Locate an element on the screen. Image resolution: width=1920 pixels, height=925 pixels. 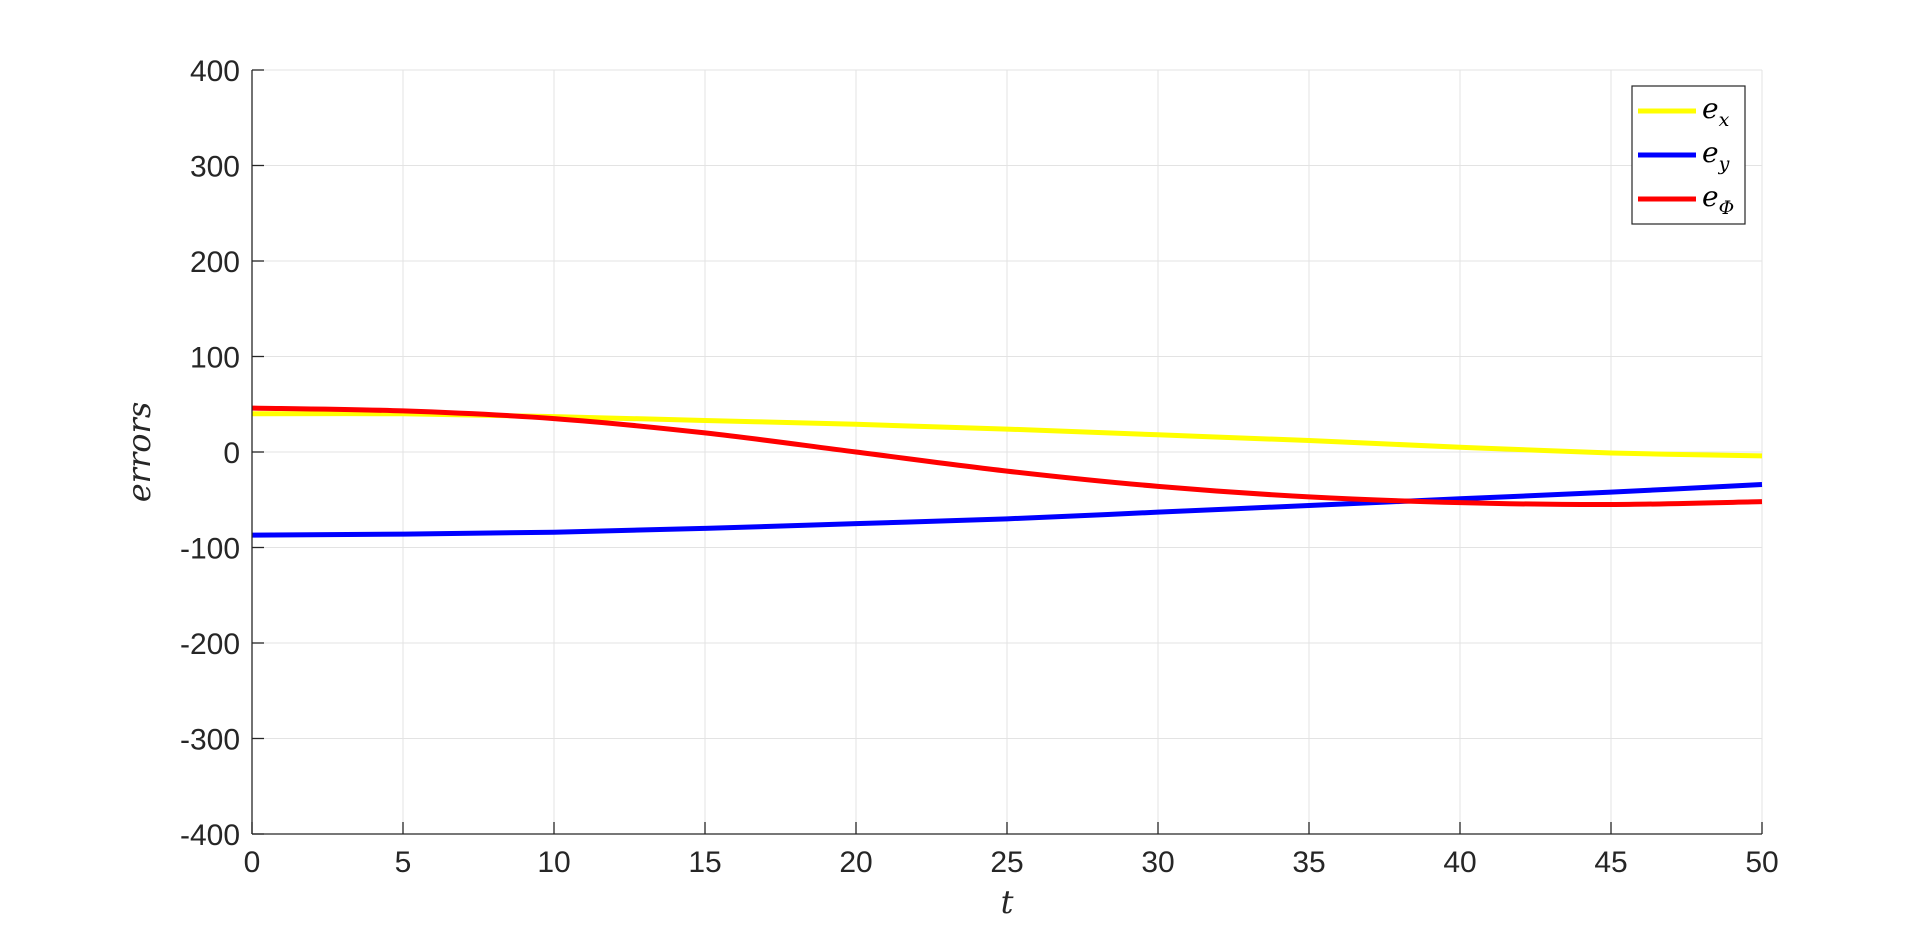
y-tick-label: 100 is located at coordinates (215, 358).